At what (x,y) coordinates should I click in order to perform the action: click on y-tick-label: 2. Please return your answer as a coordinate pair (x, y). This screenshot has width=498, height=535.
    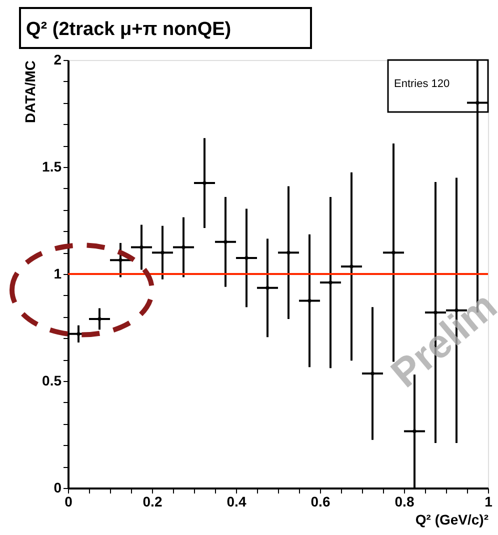
    Looking at the image, I should click on (58, 60).